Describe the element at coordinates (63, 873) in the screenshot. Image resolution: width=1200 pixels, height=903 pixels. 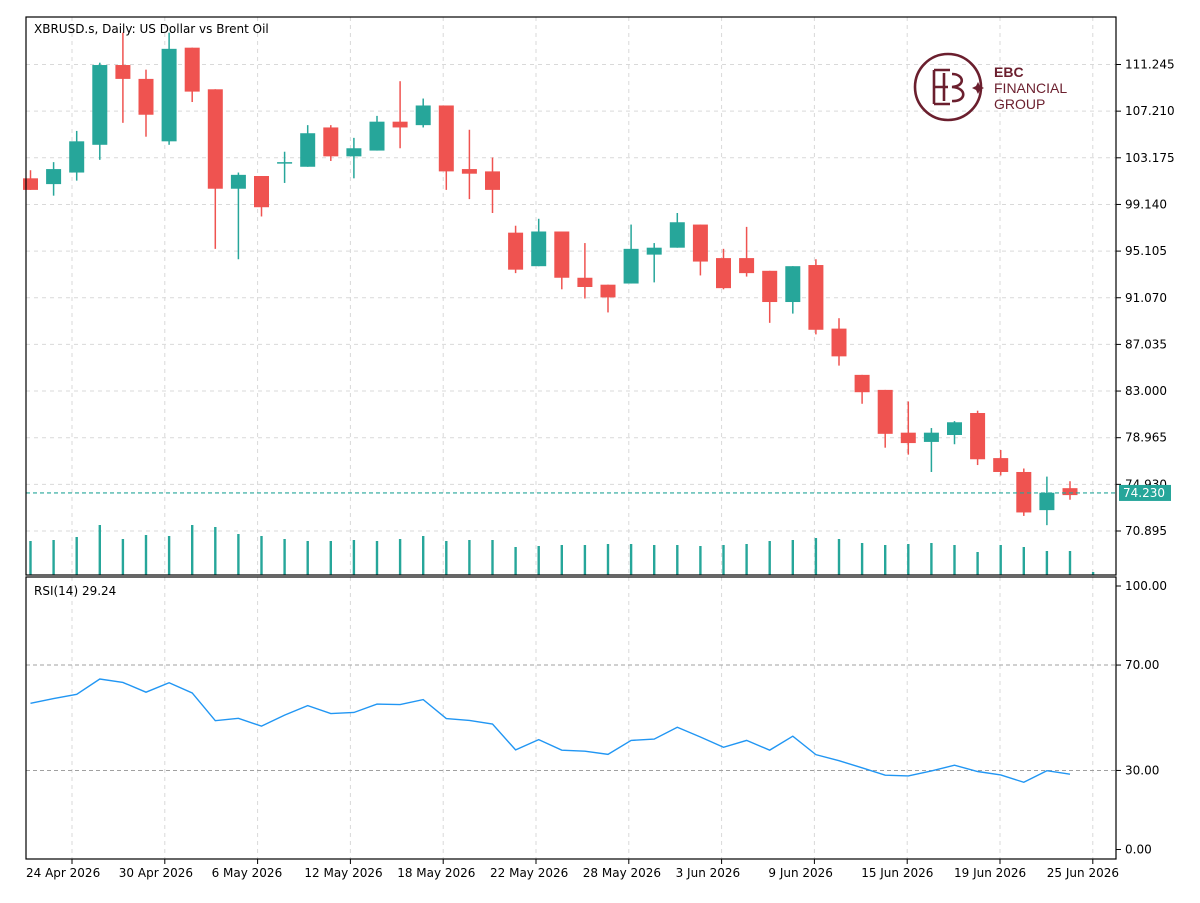
I see `time-tick-label: 24 Apr 2026` at that location.